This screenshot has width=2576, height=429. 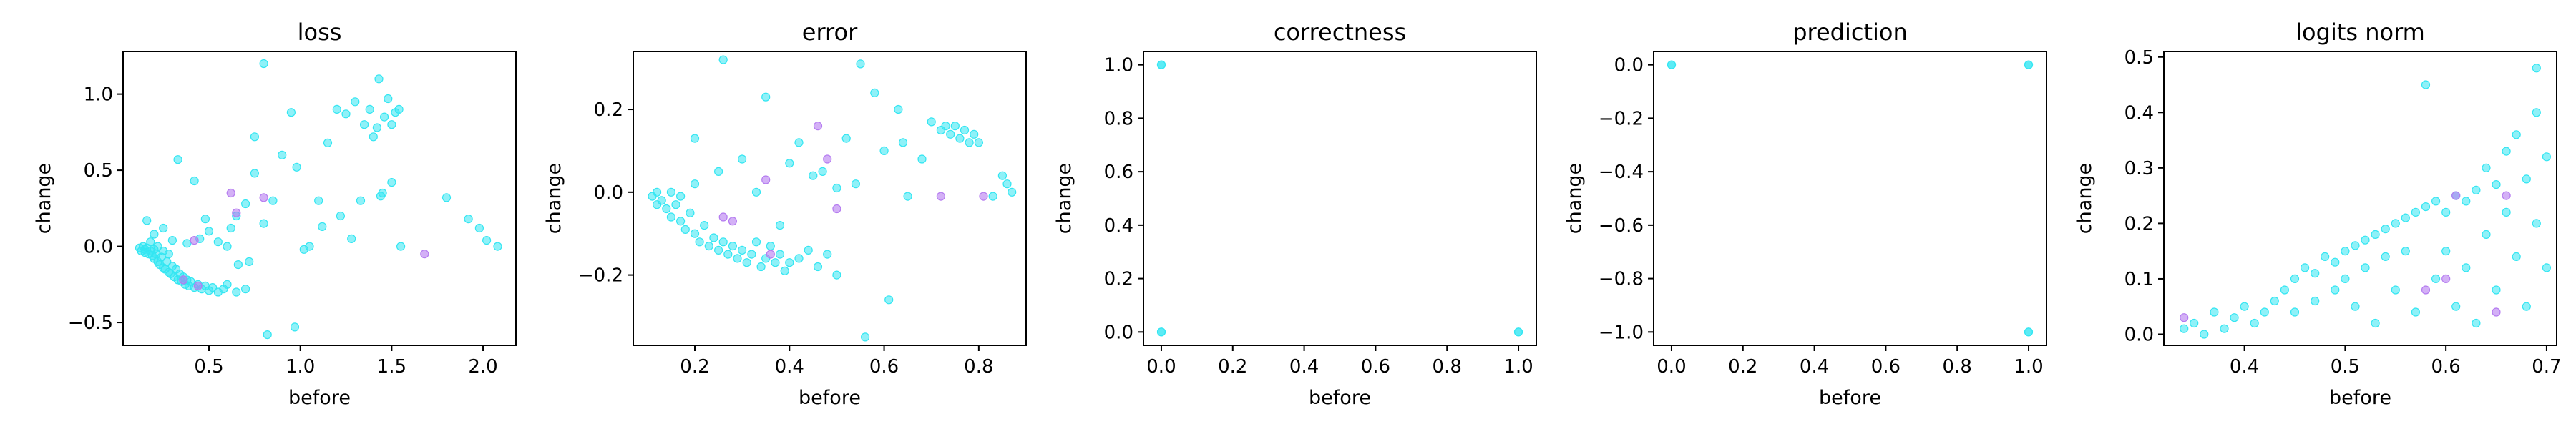 What do you see at coordinates (1742, 367) in the screenshot?
I see `x-tick-label: 0.2` at bounding box center [1742, 367].